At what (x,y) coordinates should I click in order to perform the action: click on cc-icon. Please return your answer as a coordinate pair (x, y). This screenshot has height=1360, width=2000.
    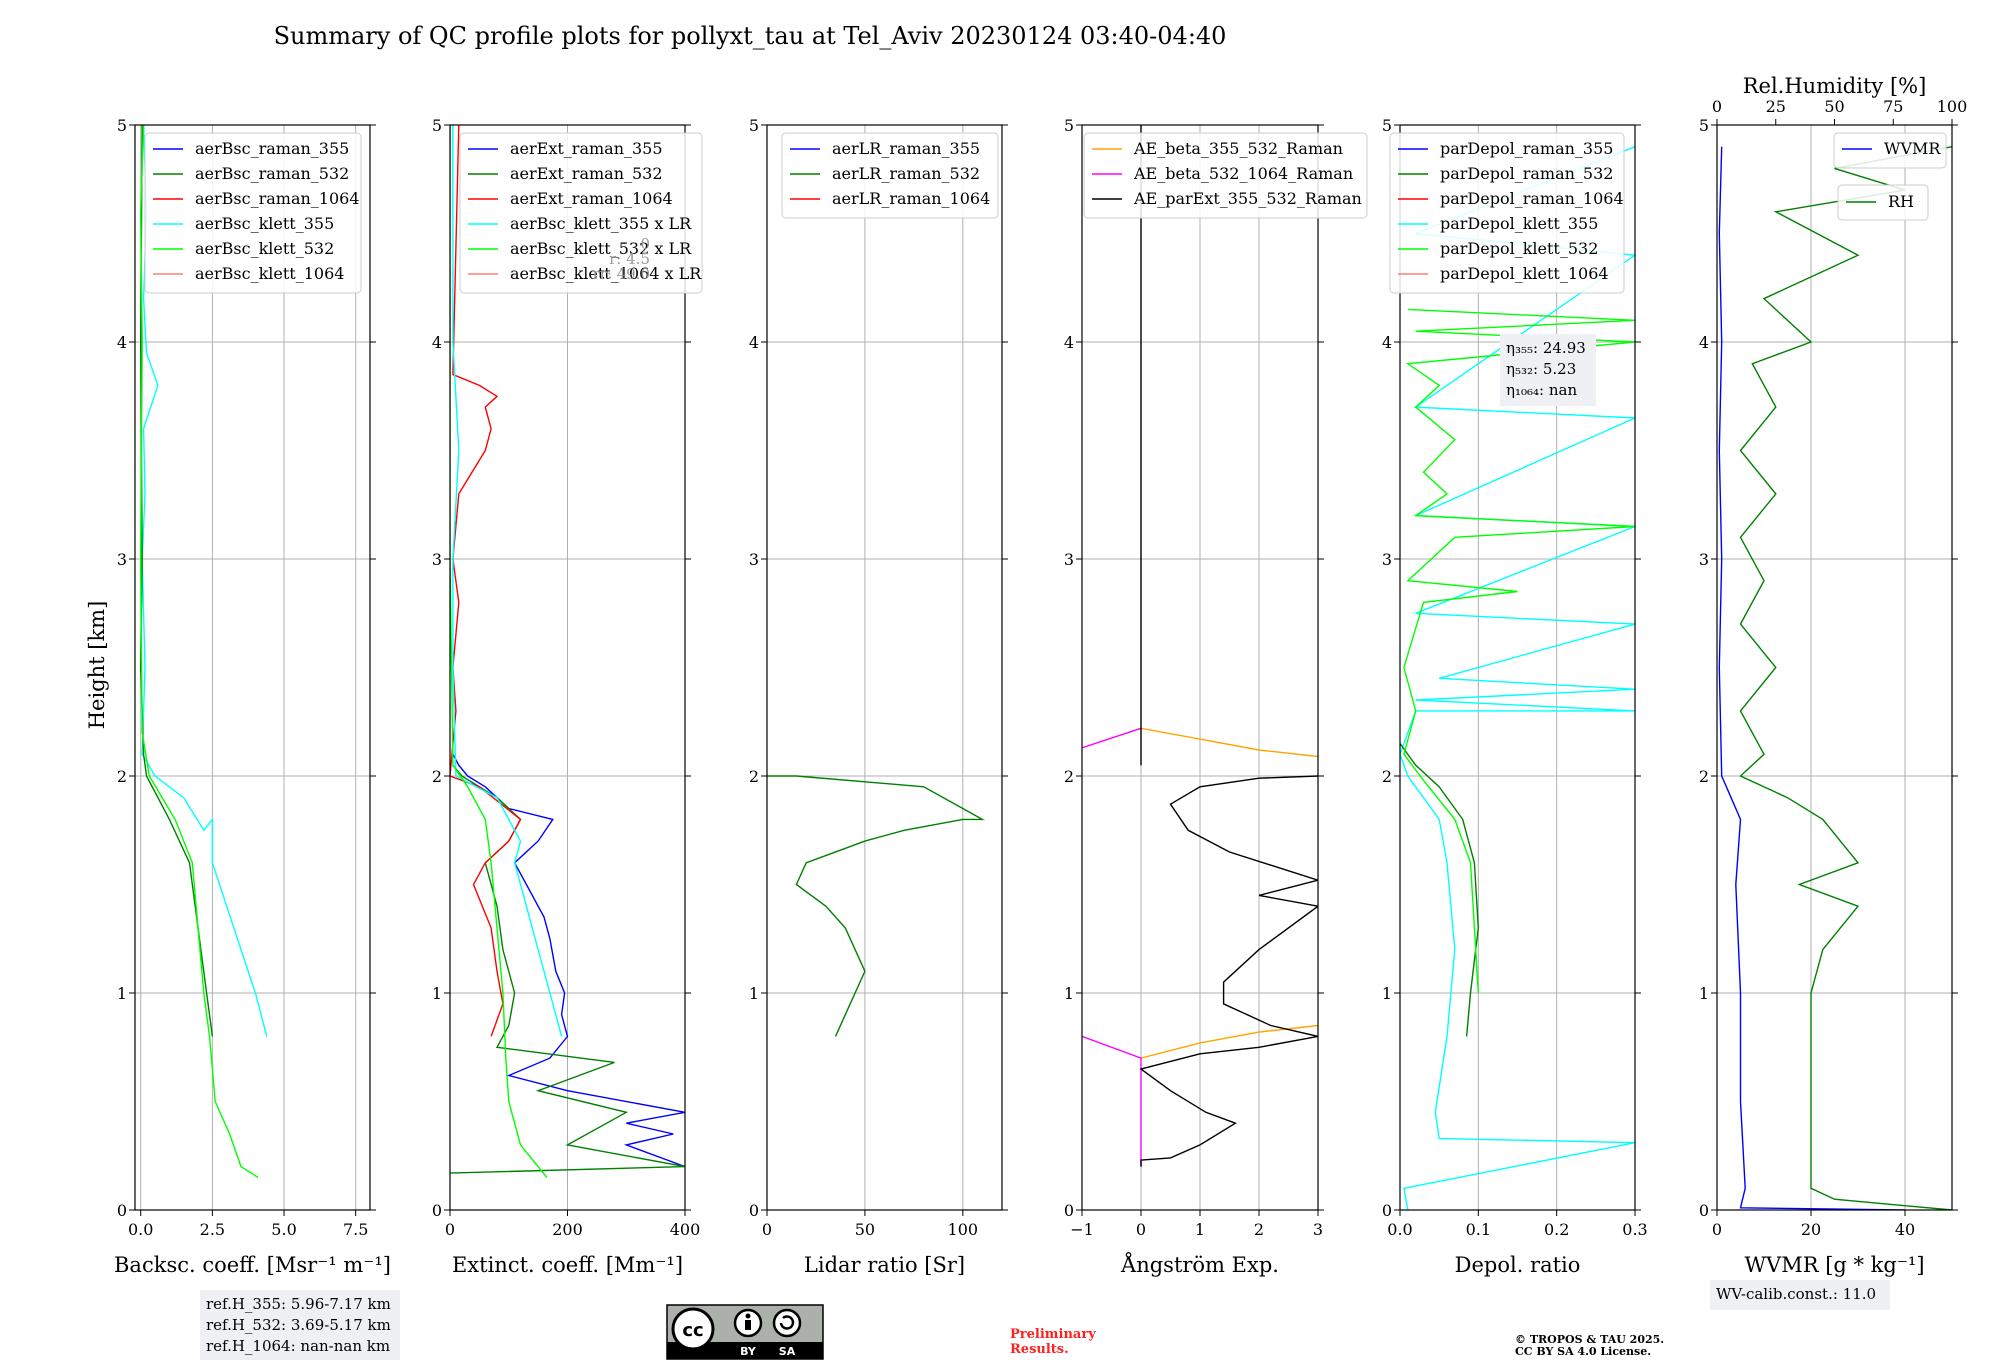
    Looking at the image, I should click on (693, 1329).